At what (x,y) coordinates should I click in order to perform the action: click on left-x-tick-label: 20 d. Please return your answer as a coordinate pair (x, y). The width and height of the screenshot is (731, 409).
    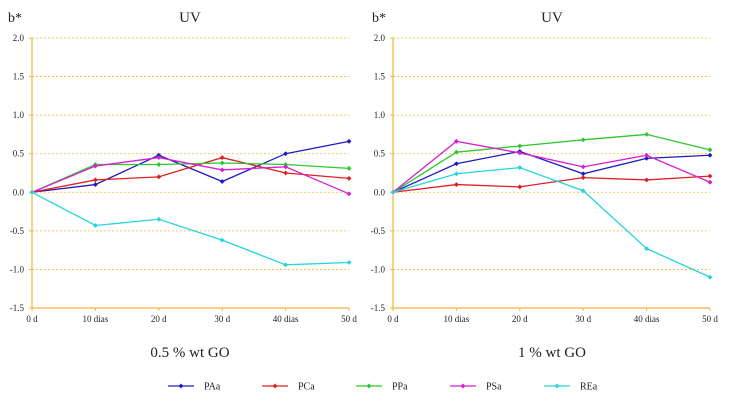
    Looking at the image, I should click on (159, 319).